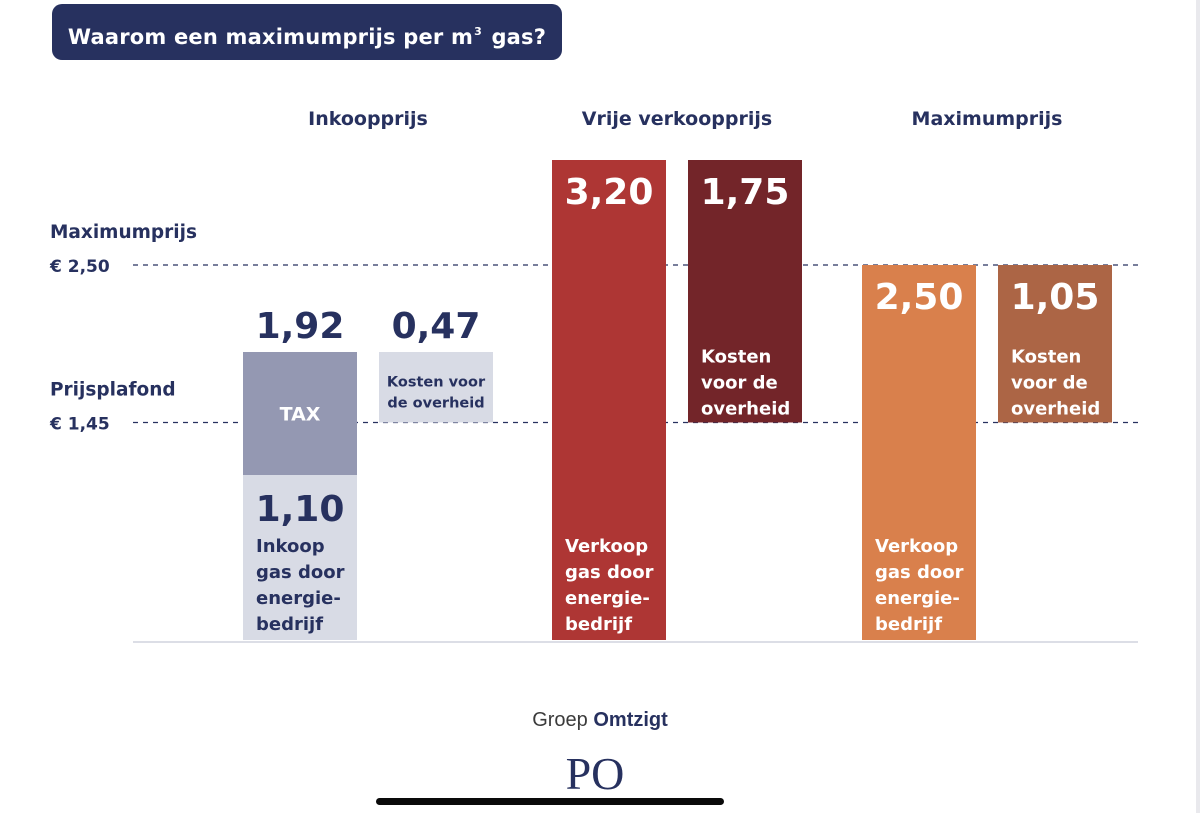 This screenshot has width=1200, height=813. I want to click on bar-value-label: 2,50, so click(919, 297).